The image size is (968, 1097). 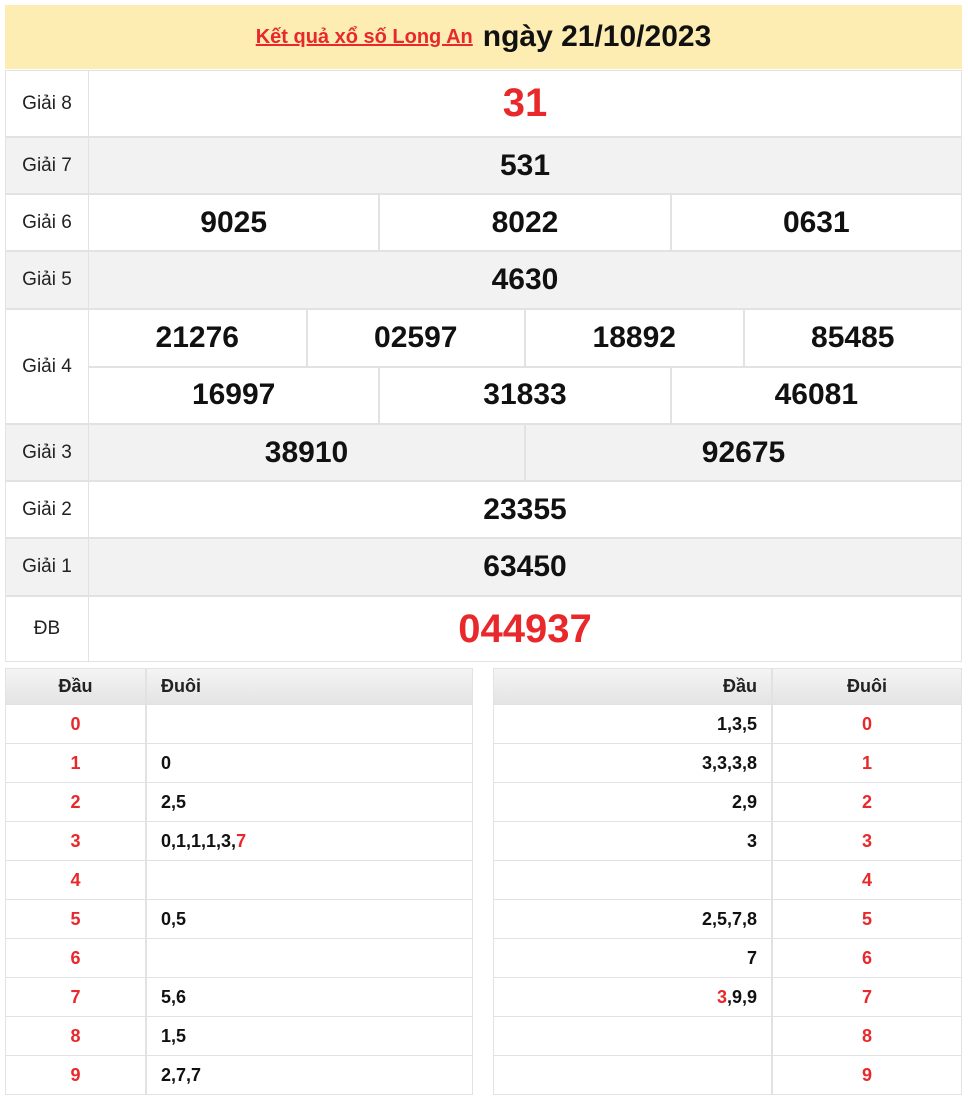 I want to click on prize-label: Giải 3, so click(x=47, y=452).